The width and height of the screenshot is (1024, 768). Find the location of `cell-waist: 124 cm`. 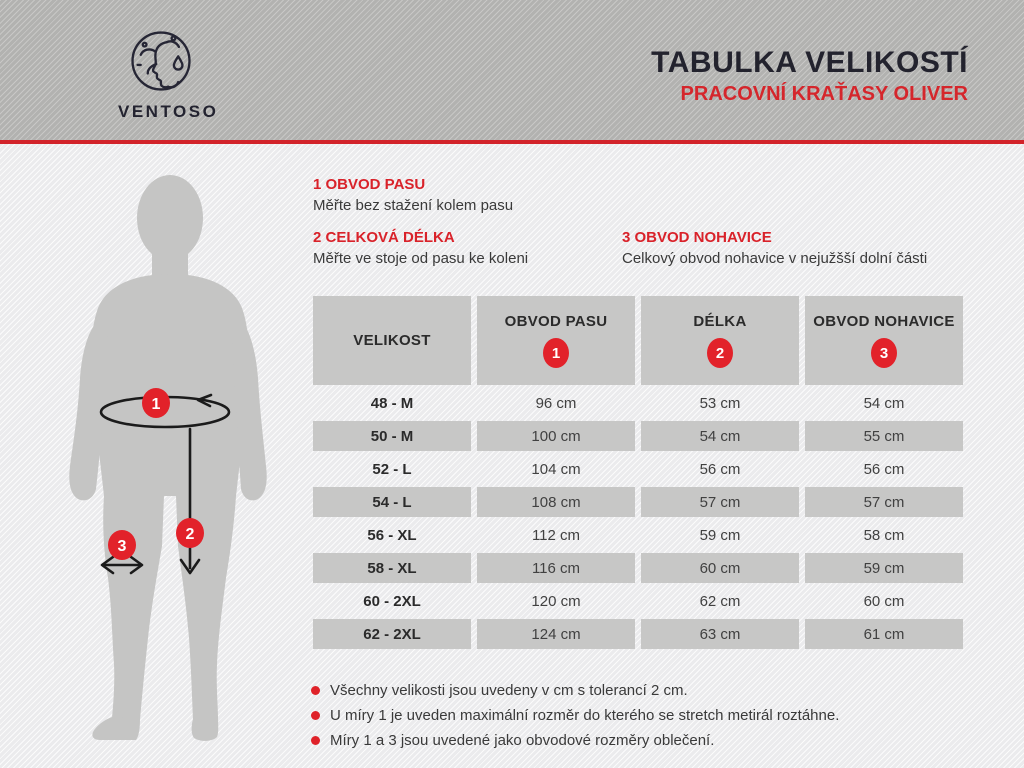

cell-waist: 124 cm is located at coordinates (556, 634).